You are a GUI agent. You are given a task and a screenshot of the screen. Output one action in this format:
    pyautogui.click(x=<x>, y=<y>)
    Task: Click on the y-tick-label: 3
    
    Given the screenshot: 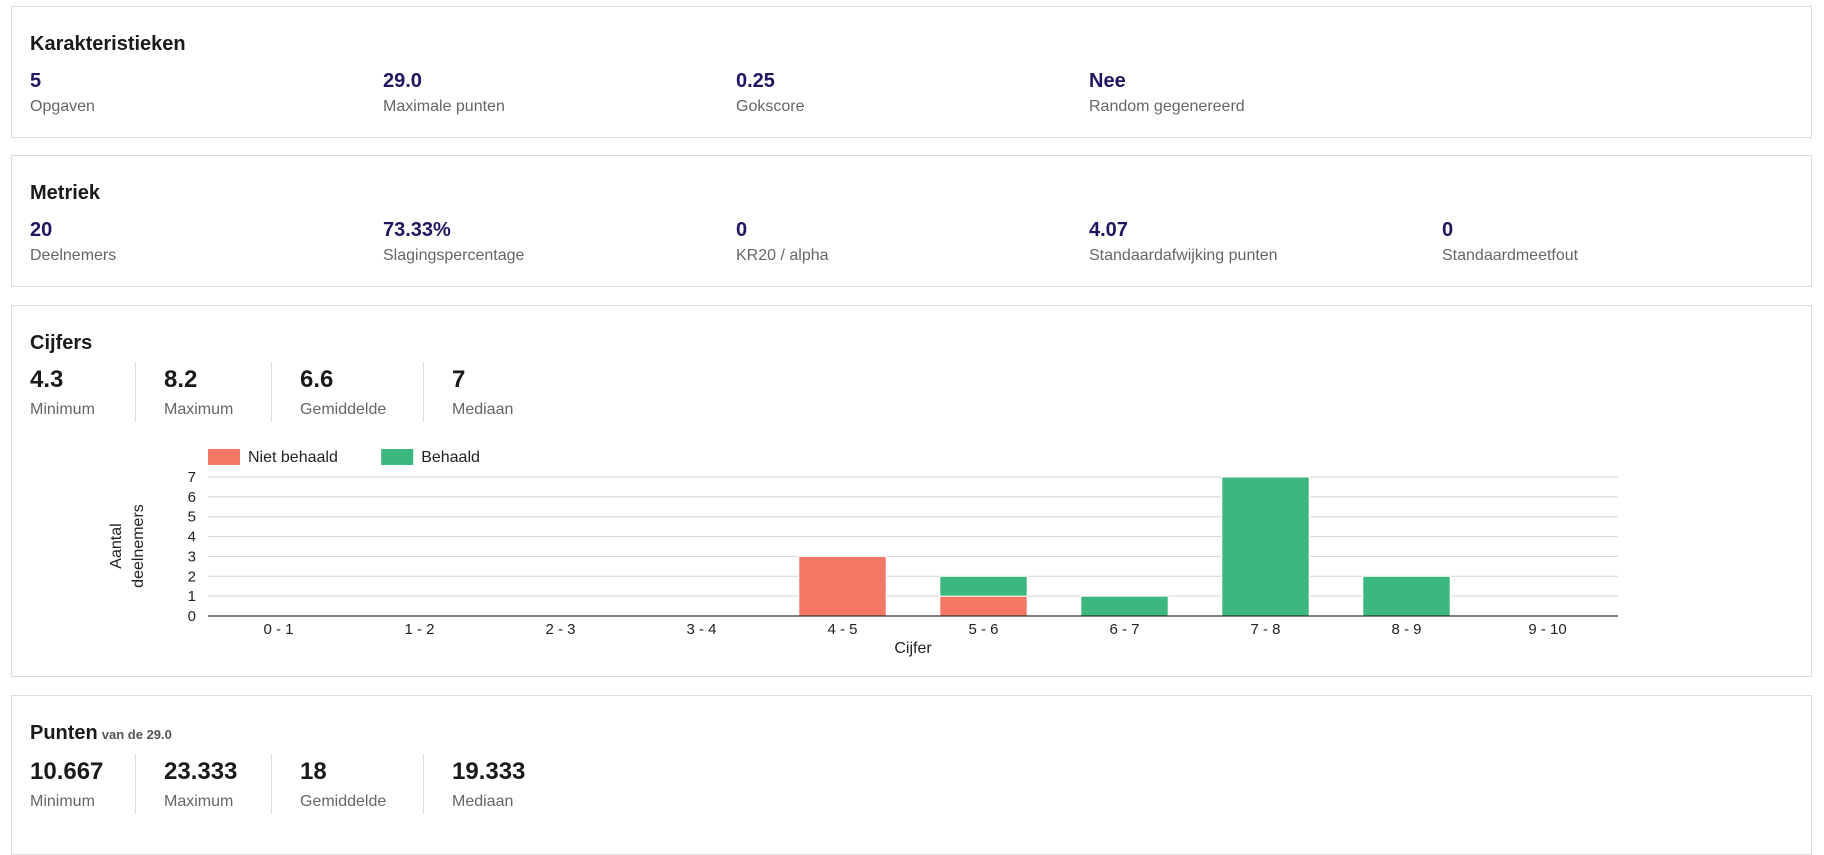 What is the action you would take?
    pyautogui.click(x=192, y=556)
    